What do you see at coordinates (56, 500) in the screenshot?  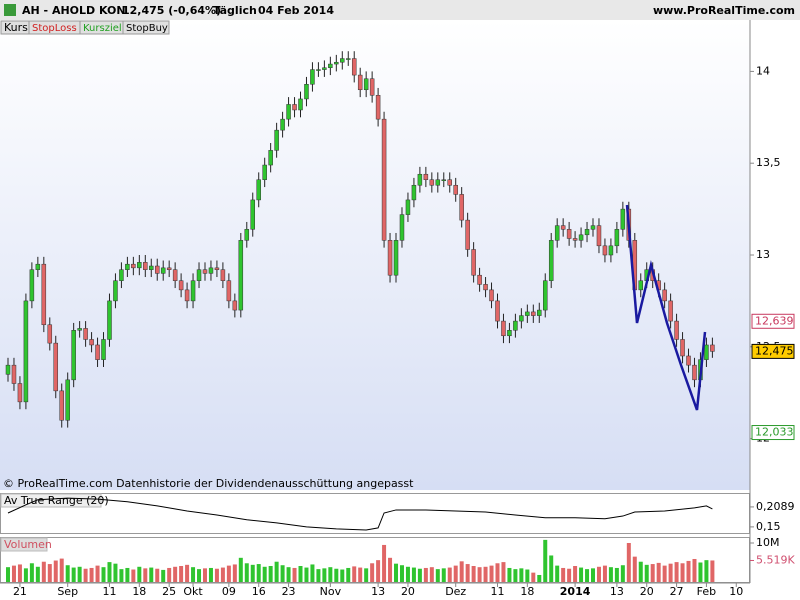 I see `atr-title: Av True Range (20)` at bounding box center [56, 500].